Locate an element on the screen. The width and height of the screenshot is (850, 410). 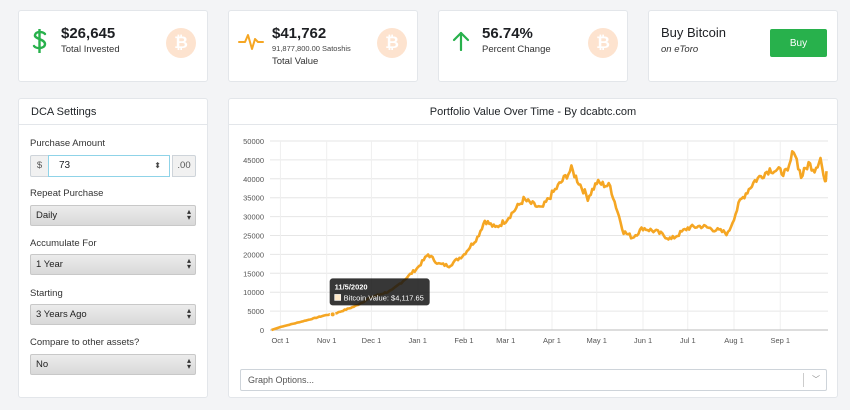
repeat-purchase-label: Repeat Purchase is located at coordinates (67, 193).